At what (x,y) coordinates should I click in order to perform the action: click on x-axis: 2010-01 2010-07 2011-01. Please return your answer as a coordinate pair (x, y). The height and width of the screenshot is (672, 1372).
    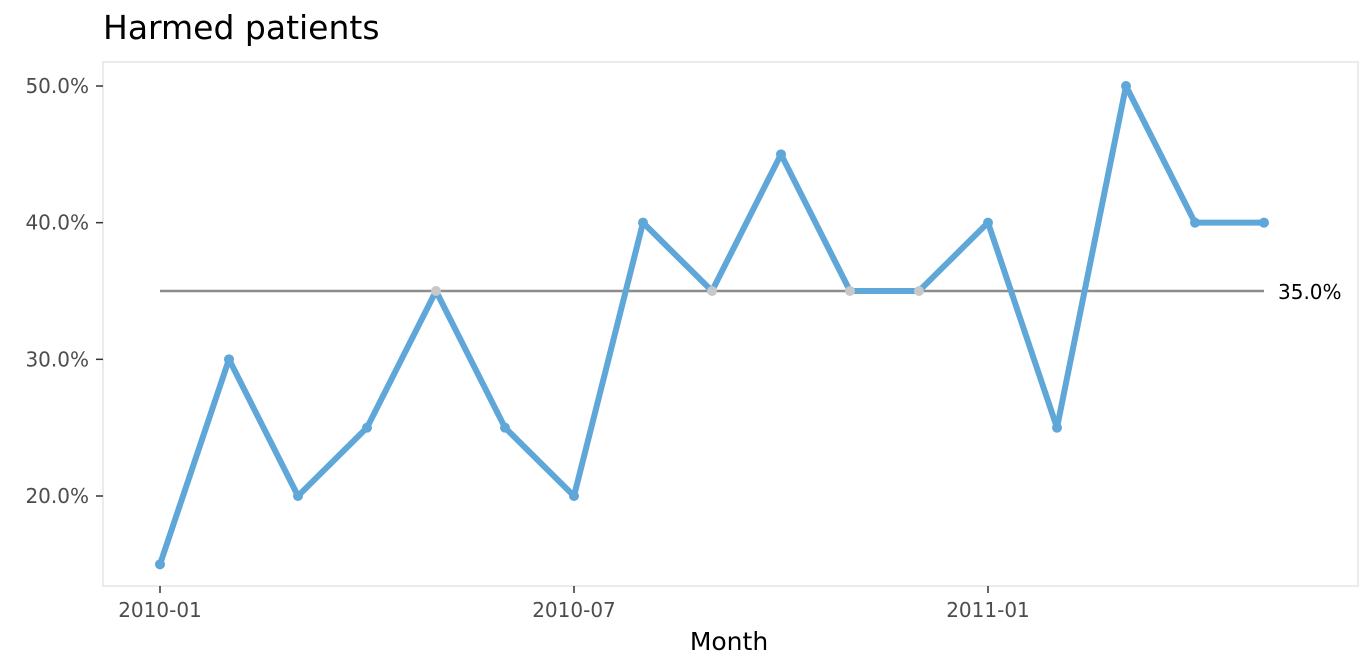
    Looking at the image, I should click on (574, 604).